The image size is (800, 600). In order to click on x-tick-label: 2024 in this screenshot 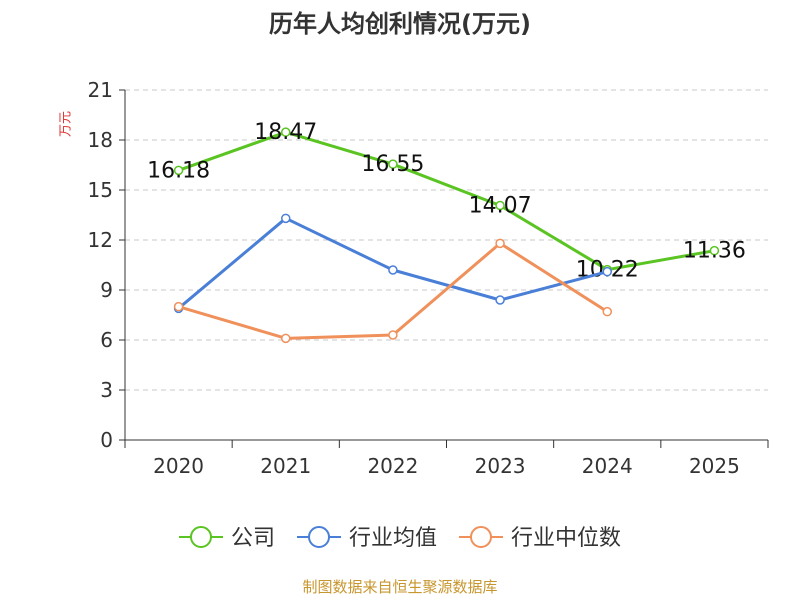, I will do `click(607, 466)`.